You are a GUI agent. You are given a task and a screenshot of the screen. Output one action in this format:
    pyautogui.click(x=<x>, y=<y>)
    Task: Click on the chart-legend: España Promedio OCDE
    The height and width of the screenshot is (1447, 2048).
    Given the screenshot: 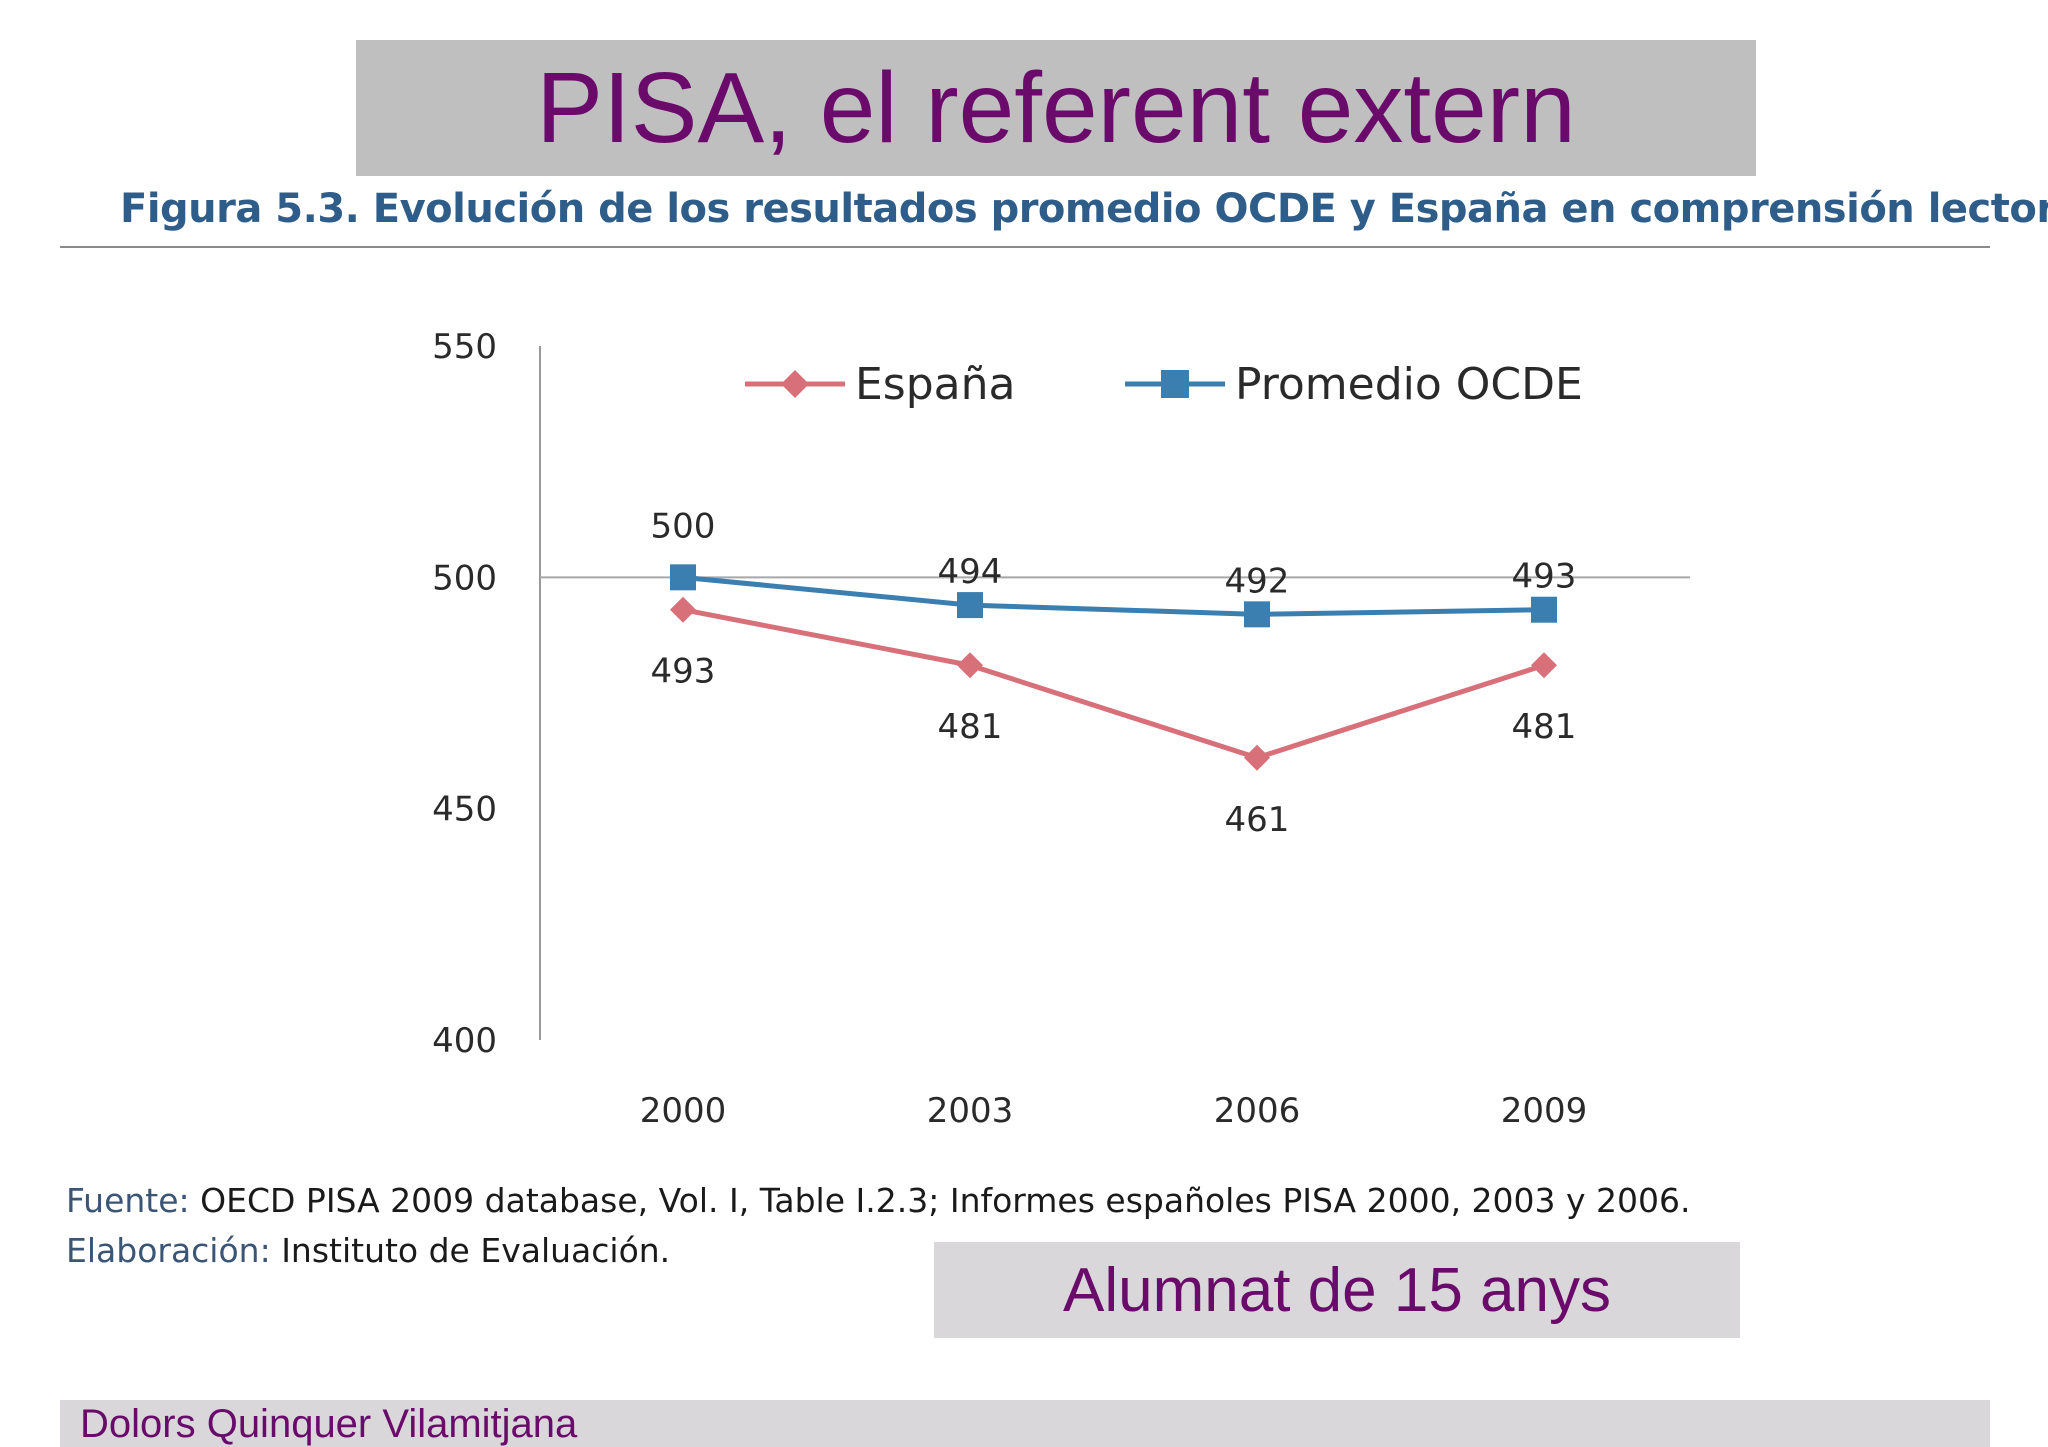 What is the action you would take?
    pyautogui.click(x=1164, y=384)
    